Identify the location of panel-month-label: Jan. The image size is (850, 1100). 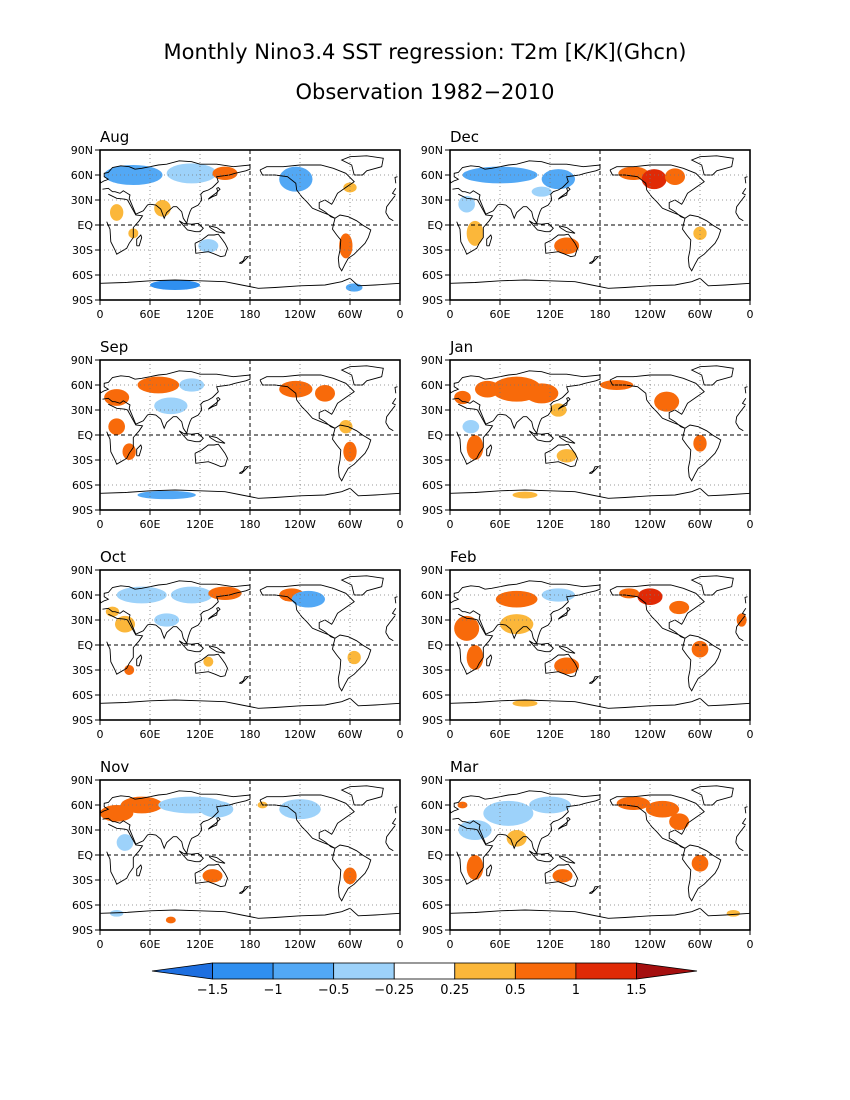
(461, 347).